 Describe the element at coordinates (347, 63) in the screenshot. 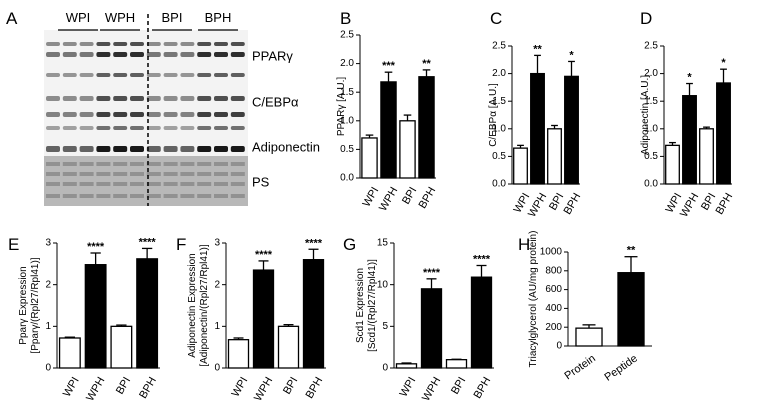

I see `y-tick-label: 2.0` at that location.